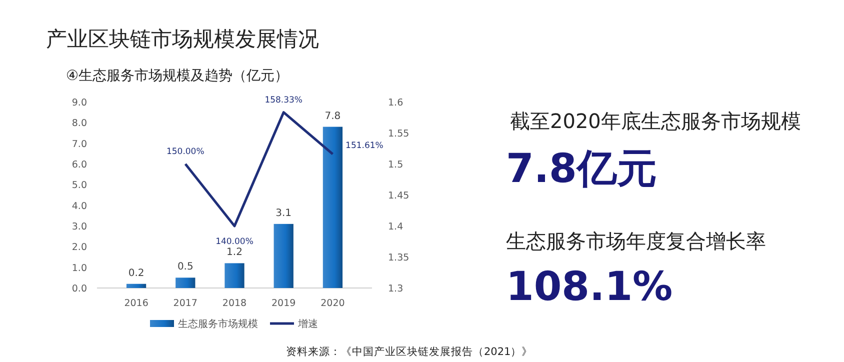 This screenshot has height=362, width=844. Describe the element at coordinates (79, 206) in the screenshot. I see `y-tick-label: 4.0` at that location.